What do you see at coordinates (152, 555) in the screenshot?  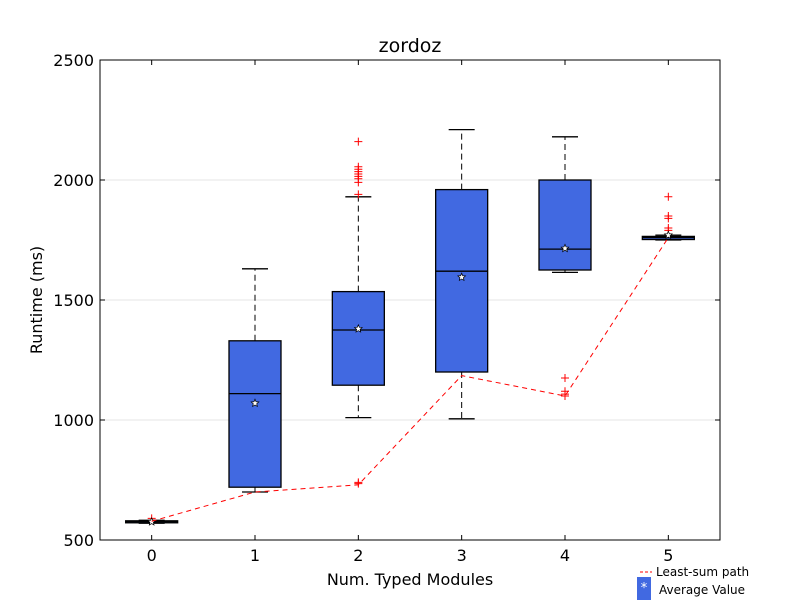 I see `x-tick-label: 0` at bounding box center [152, 555].